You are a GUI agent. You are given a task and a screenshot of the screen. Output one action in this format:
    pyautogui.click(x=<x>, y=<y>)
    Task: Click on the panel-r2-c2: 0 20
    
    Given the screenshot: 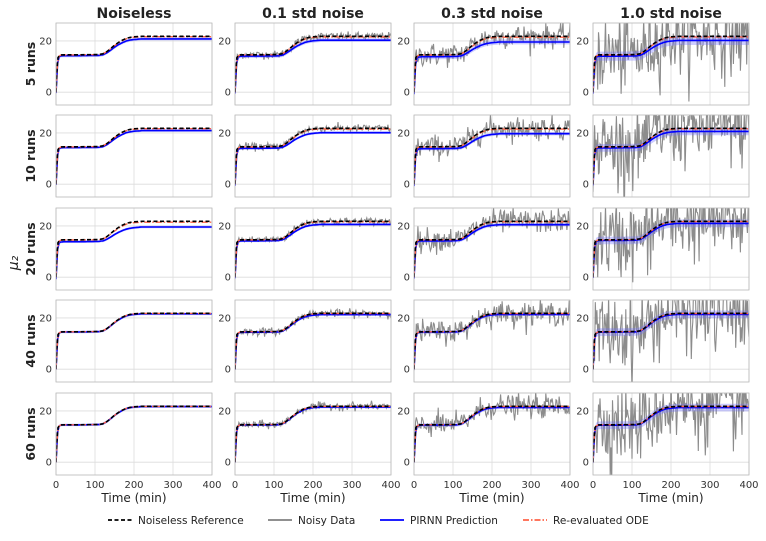 What is the action you would take?
    pyautogui.click(x=305, y=156)
    